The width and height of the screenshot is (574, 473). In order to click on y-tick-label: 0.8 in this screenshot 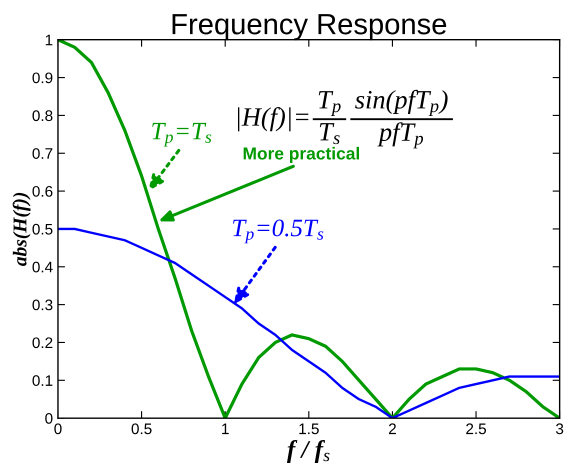, I will do `click(42, 116)`.